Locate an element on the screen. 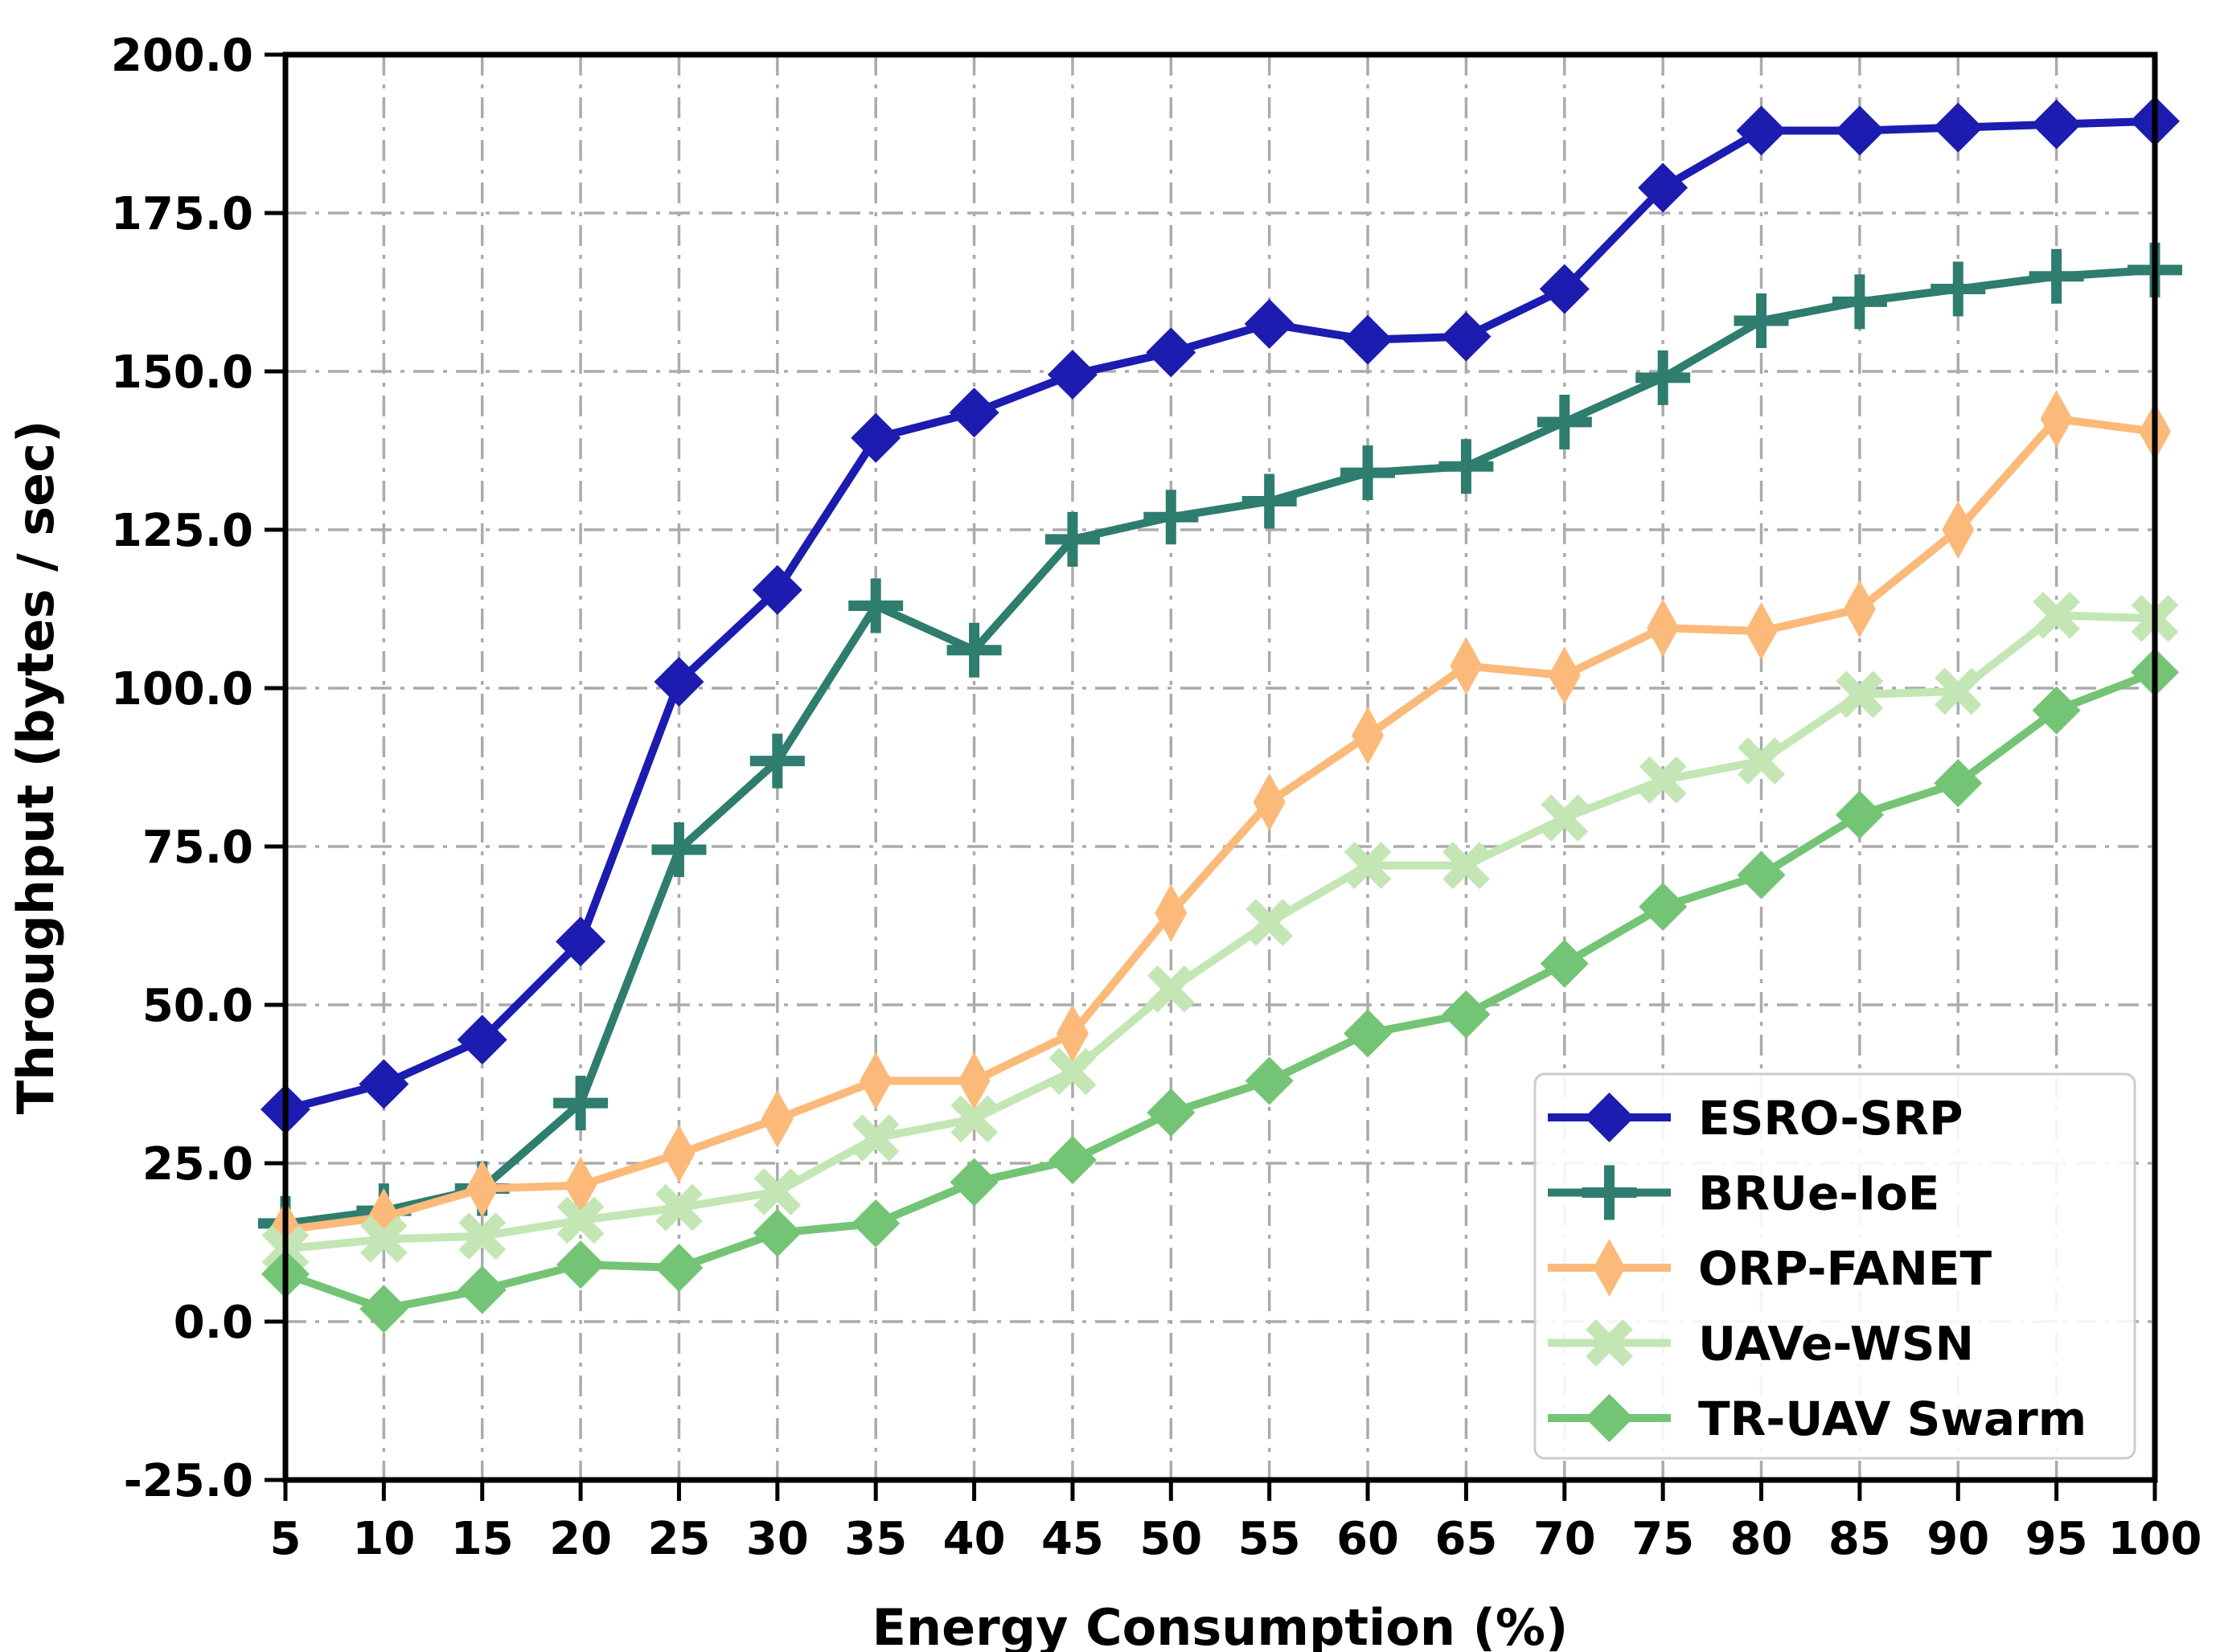 The height and width of the screenshot is (1652, 2224). x-tick-label: 25 is located at coordinates (679, 1539).